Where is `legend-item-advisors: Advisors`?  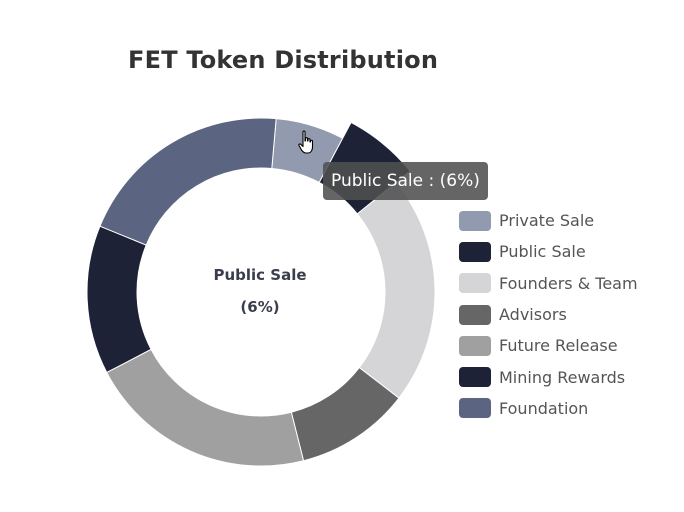
legend-item-advisors: Advisors is located at coordinates (548, 314).